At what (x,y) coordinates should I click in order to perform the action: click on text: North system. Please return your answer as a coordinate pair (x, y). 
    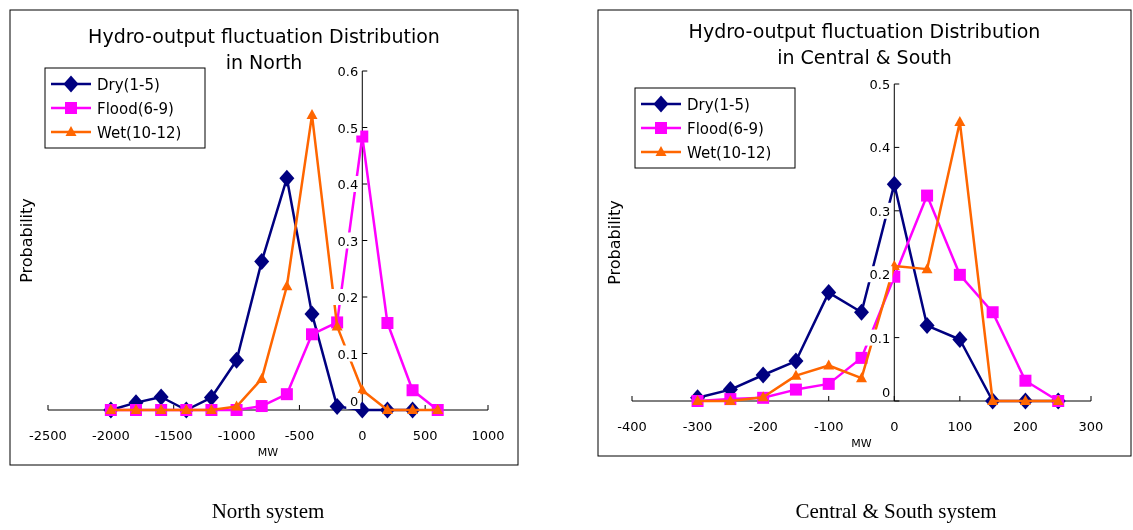
    Looking at the image, I should click on (268, 511).